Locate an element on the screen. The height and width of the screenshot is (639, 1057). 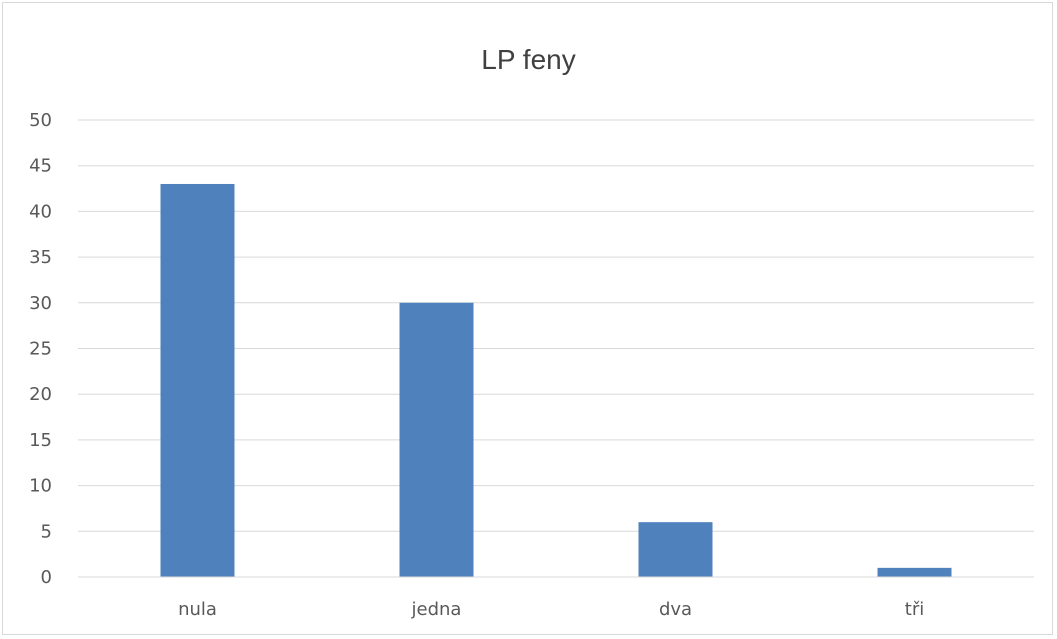
y-tick-label: 10 is located at coordinates (40, 486).